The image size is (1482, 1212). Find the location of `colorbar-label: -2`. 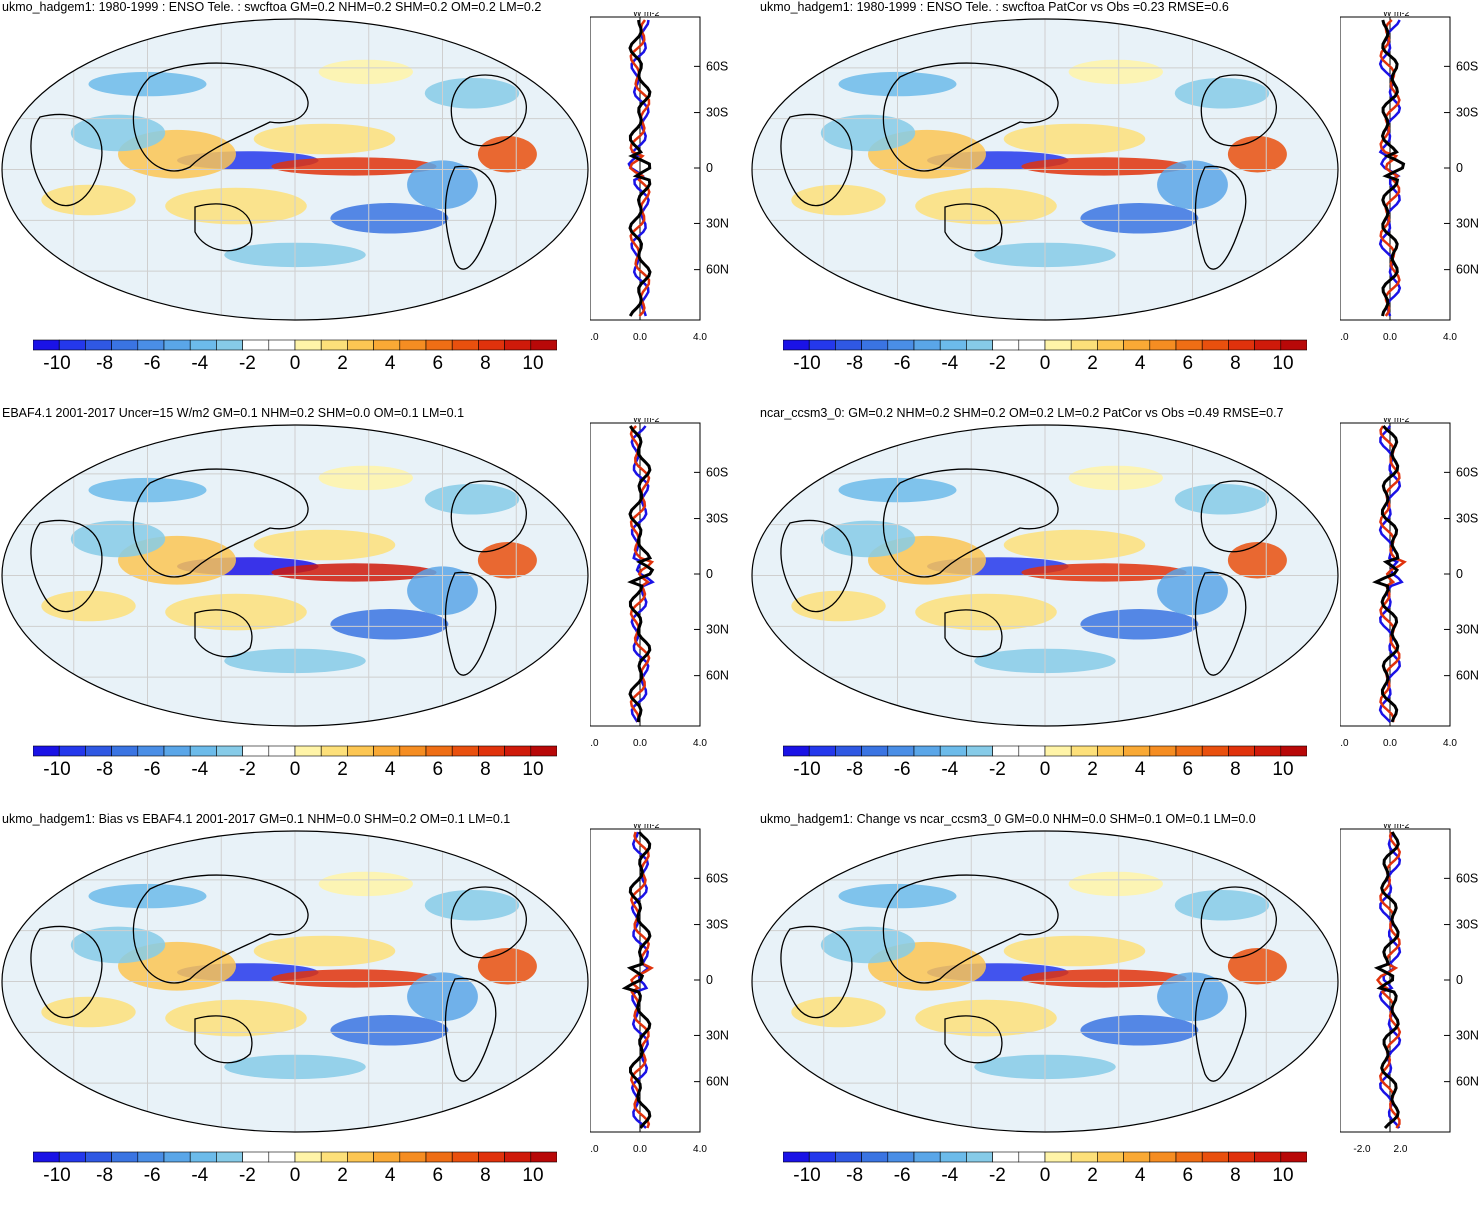

colorbar-label: -2 is located at coordinates (997, 1175).